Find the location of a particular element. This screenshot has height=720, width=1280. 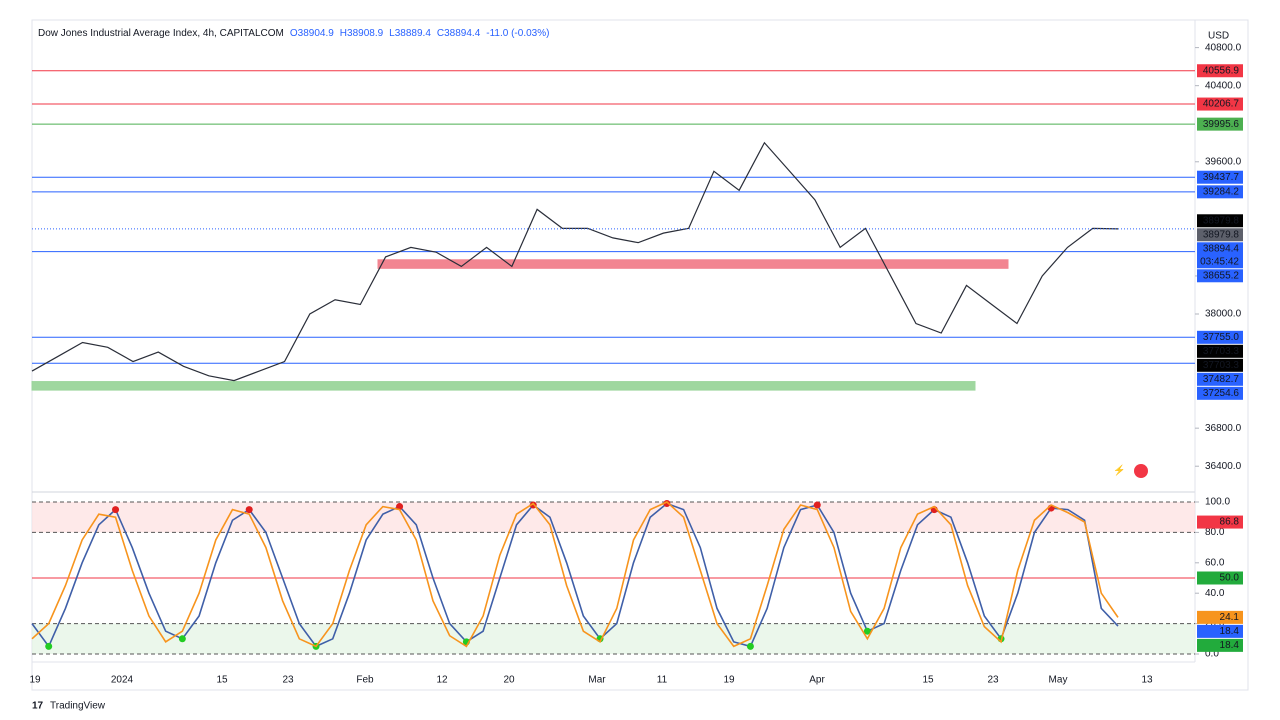

ohlc-value: -11.0 (-0.03%) is located at coordinates (517, 33).